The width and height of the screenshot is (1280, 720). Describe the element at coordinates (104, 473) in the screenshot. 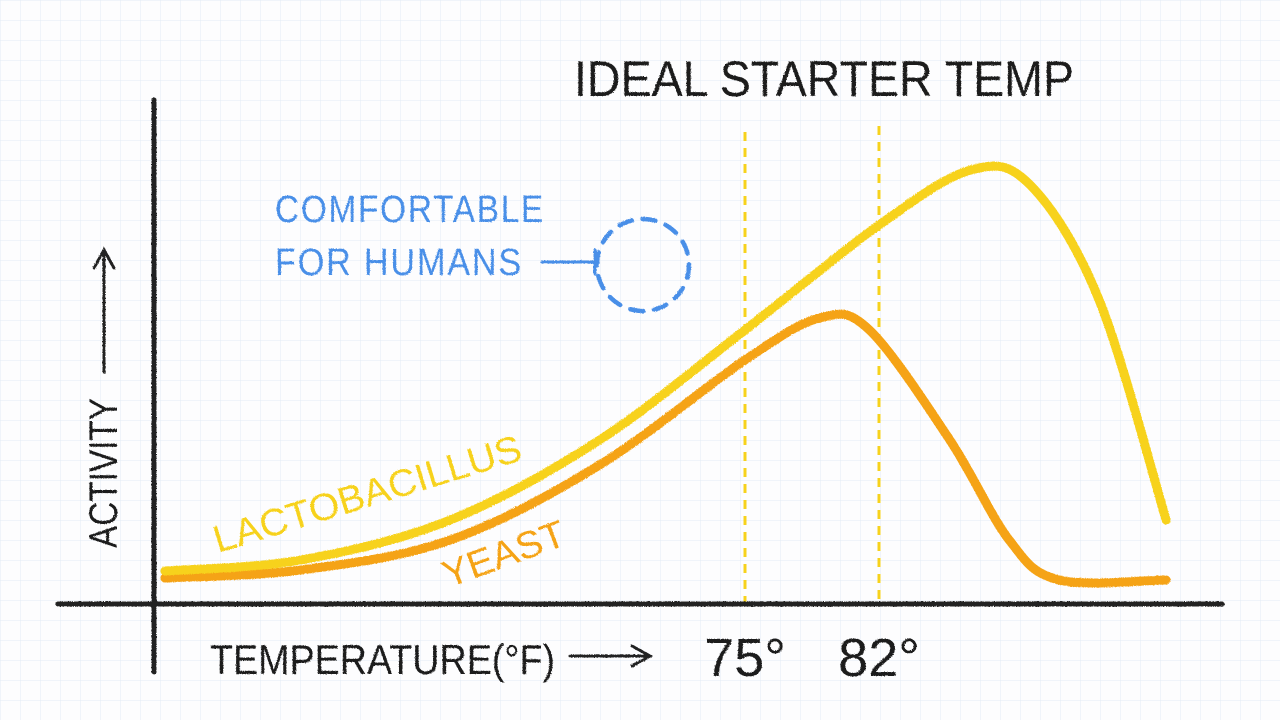

I see `y-axis-label: ACTIVITY` at that location.